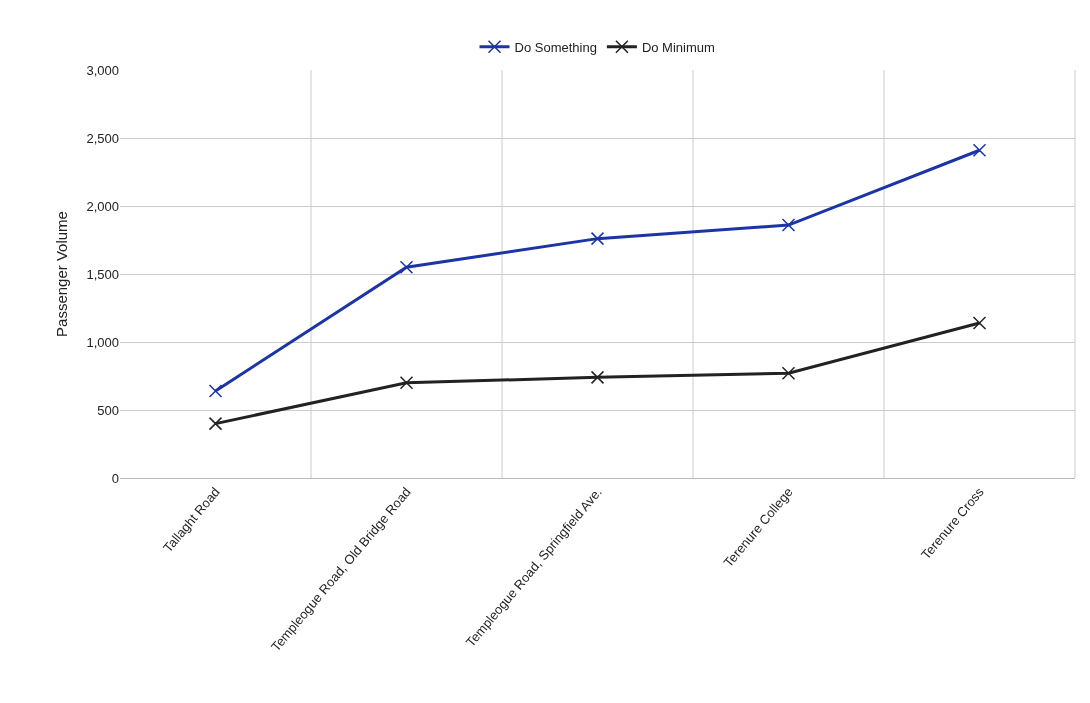 The width and height of the screenshot is (1090, 703). Describe the element at coordinates (102, 342) in the screenshot. I see `y-tick-label: 1,000` at that location.